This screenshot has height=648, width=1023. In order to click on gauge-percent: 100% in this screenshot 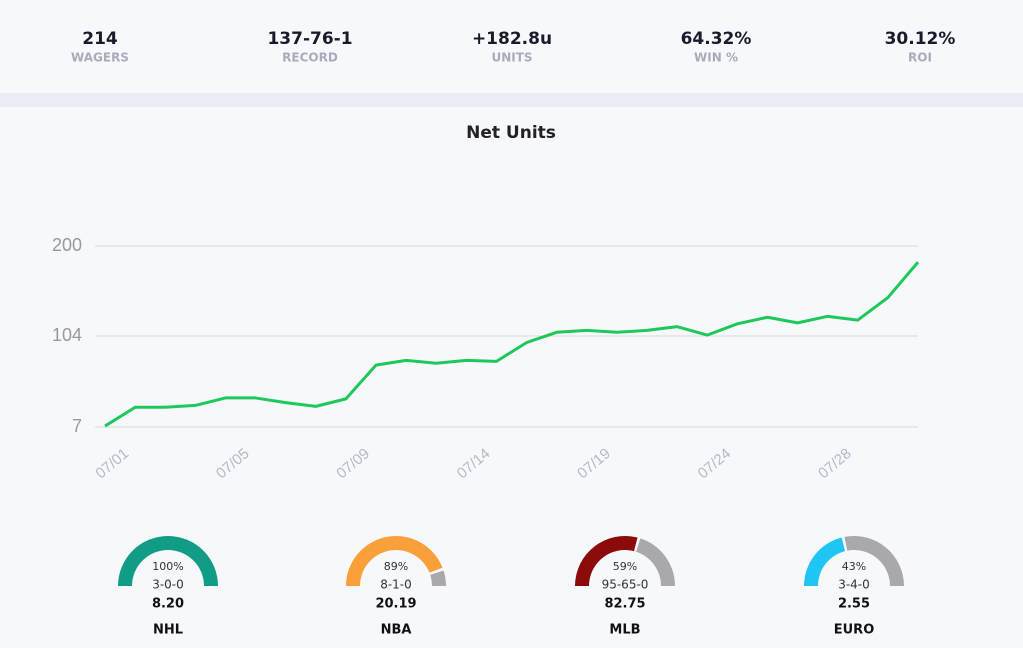, I will do `click(167, 566)`.